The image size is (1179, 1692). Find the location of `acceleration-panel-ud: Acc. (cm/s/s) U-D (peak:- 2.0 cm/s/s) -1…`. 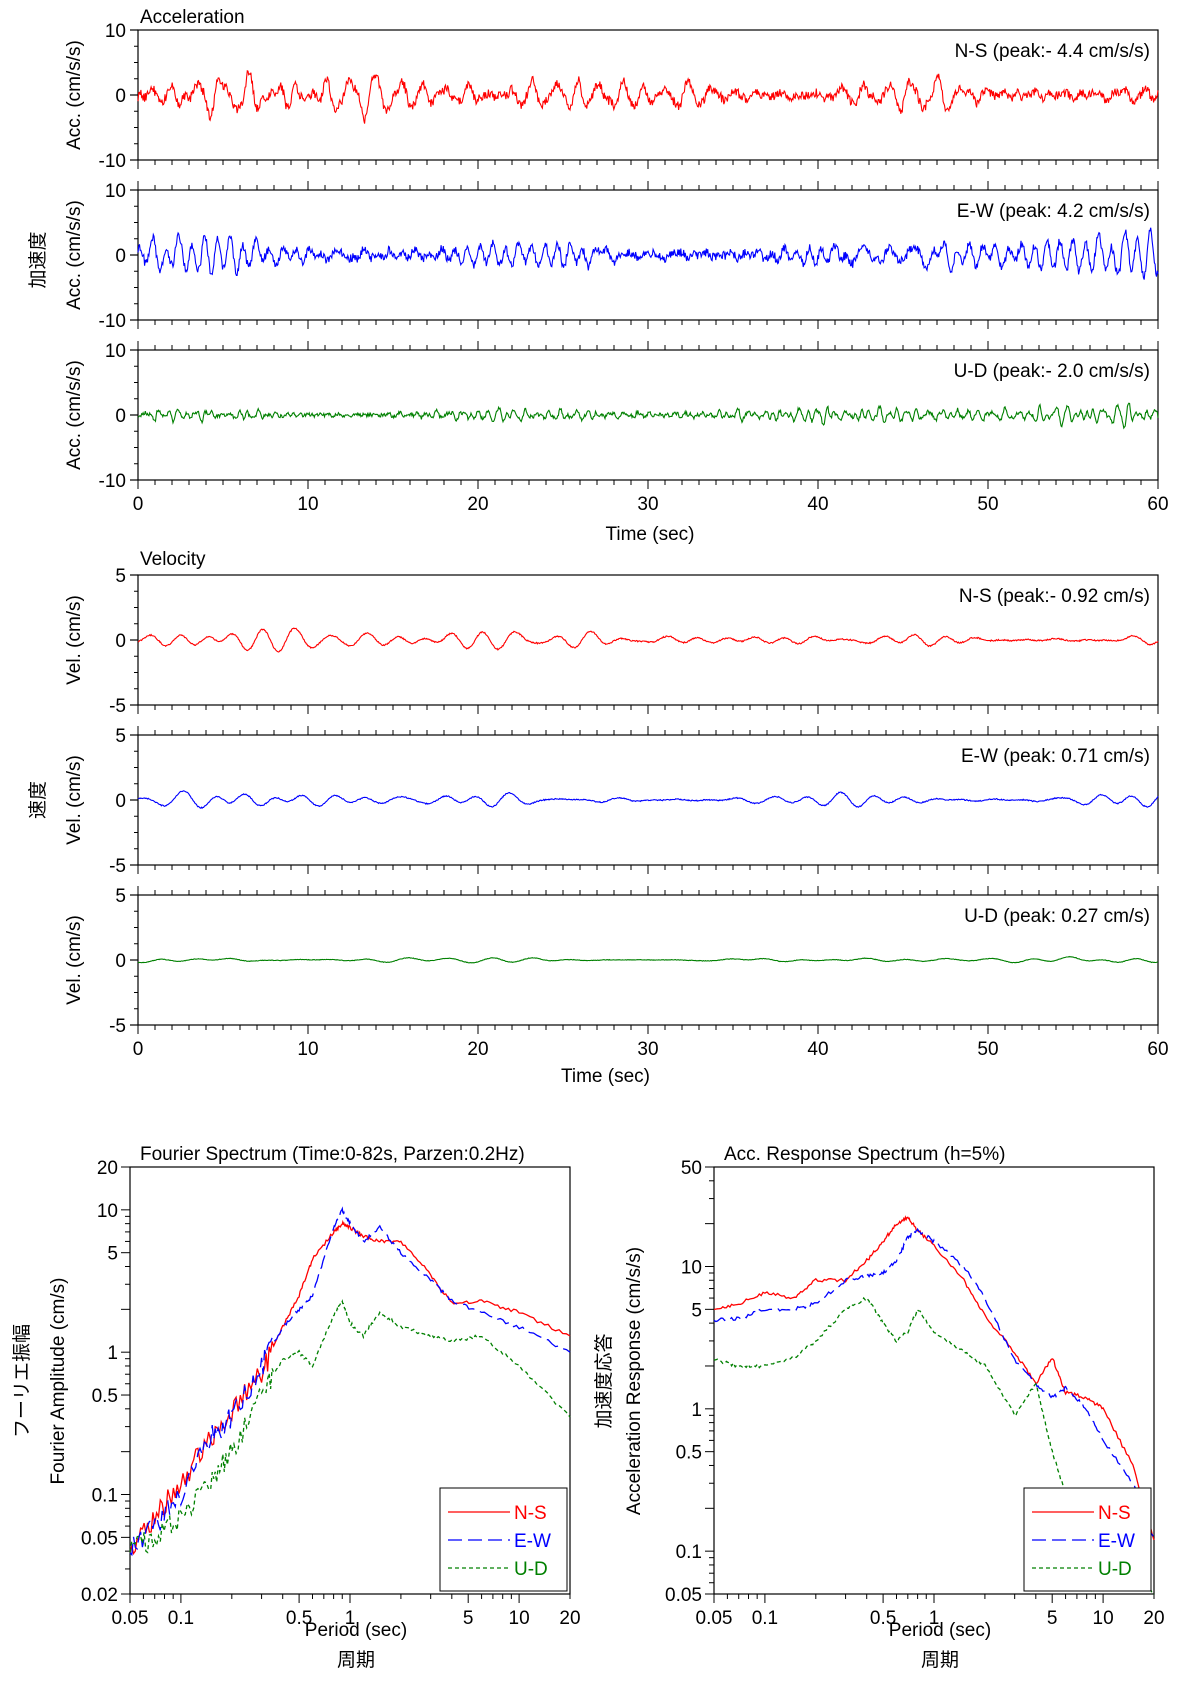

acceleration-panel-ud: Acc. (cm/s/s) U-D (peak:- 2.0 cm/s/s) -1… is located at coordinates (616, 428).